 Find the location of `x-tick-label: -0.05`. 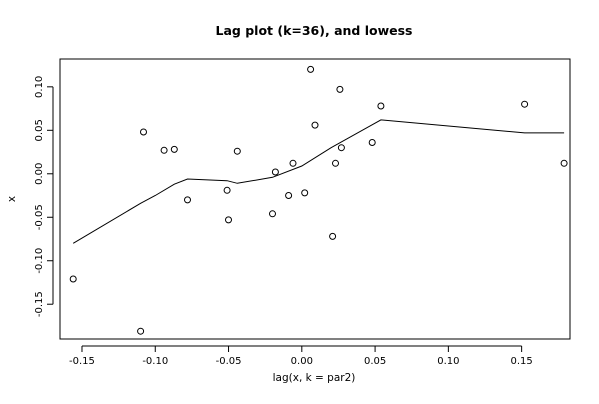

x-tick-label: -0.05 is located at coordinates (229, 361).